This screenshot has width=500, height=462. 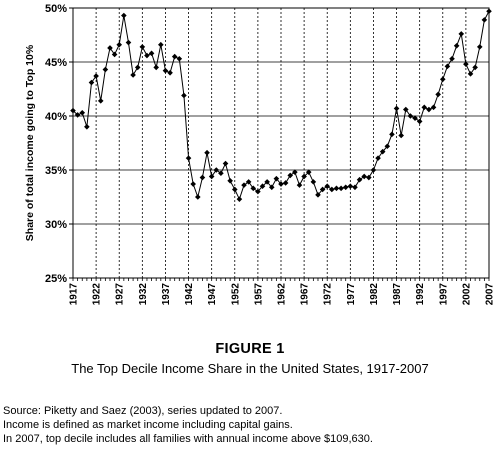 What do you see at coordinates (397, 294) in the screenshot?
I see `x-tick-label: 1987` at bounding box center [397, 294].